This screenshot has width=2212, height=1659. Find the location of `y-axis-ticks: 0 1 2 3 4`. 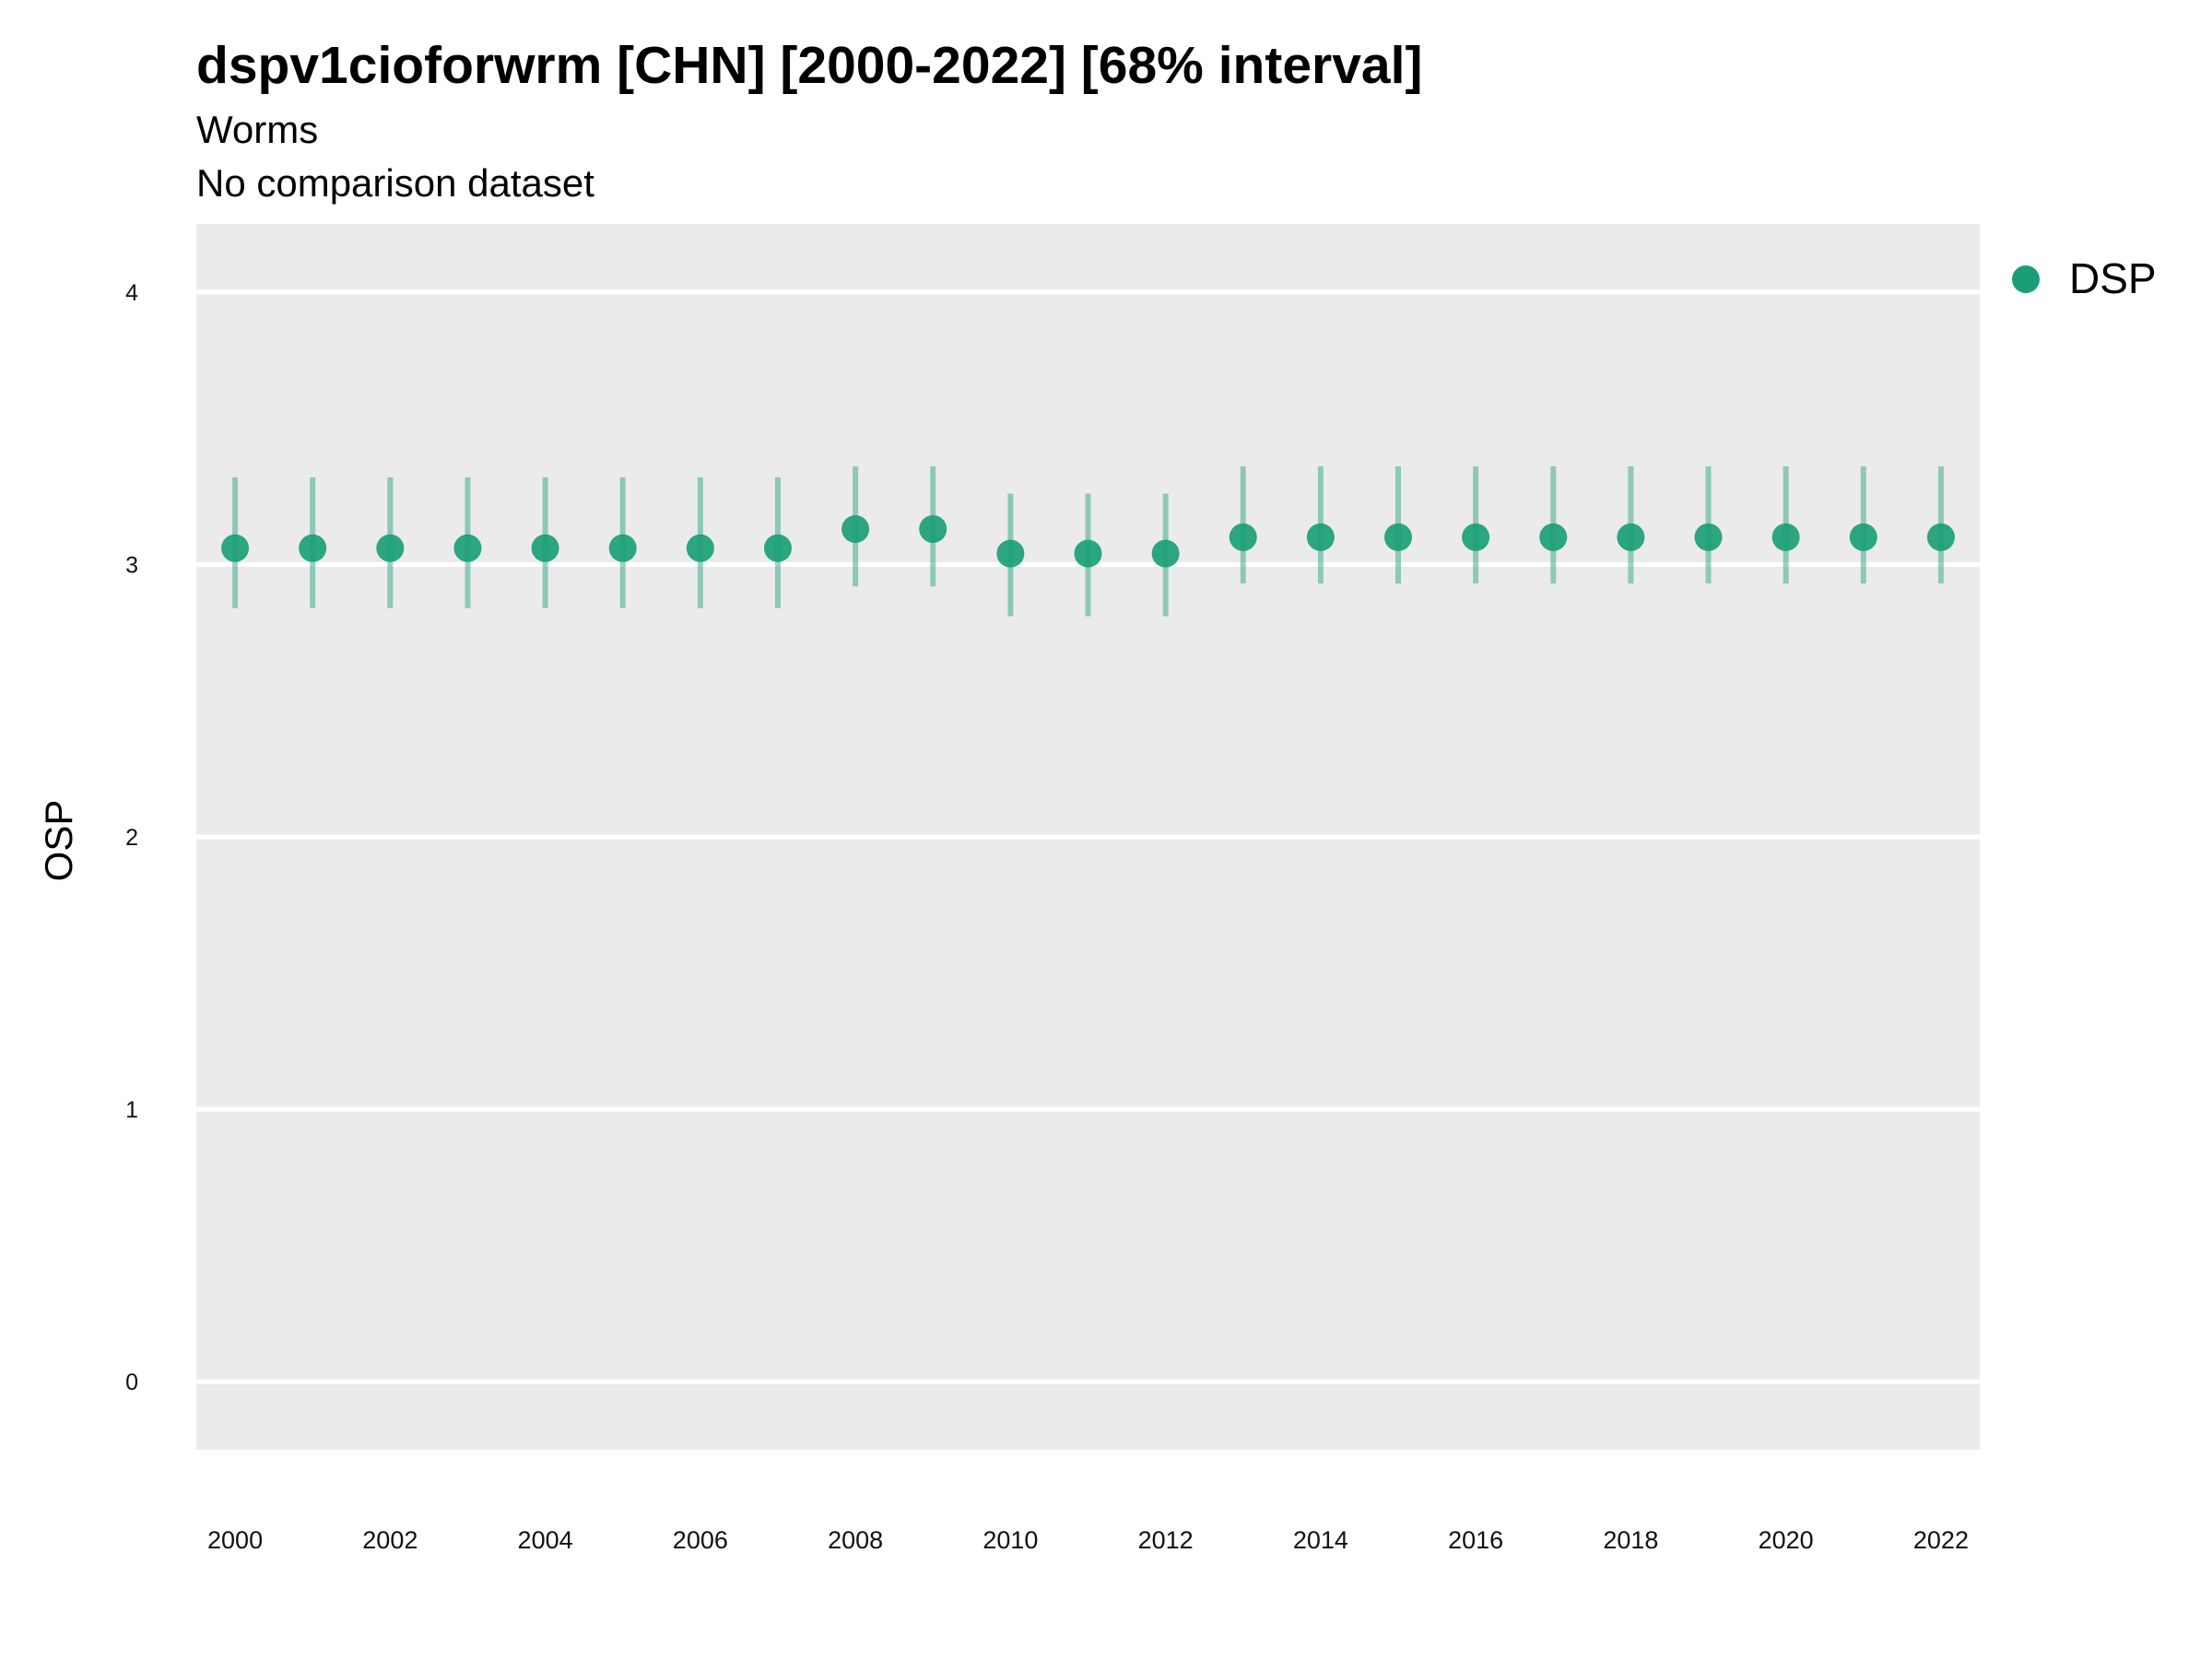

y-axis-ticks: 0 1 2 3 4 is located at coordinates (131, 837).